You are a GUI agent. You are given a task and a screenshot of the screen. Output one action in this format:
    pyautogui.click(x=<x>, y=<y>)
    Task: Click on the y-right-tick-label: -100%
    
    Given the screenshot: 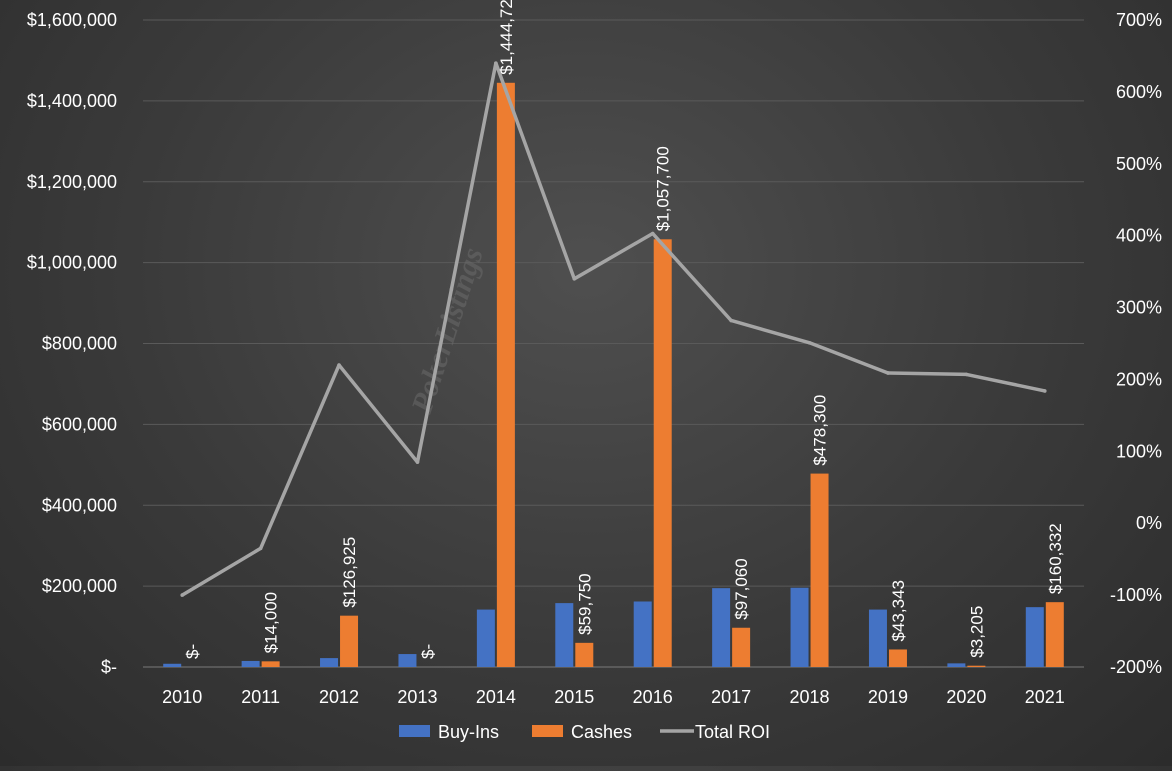 What is the action you would take?
    pyautogui.click(x=1136, y=595)
    